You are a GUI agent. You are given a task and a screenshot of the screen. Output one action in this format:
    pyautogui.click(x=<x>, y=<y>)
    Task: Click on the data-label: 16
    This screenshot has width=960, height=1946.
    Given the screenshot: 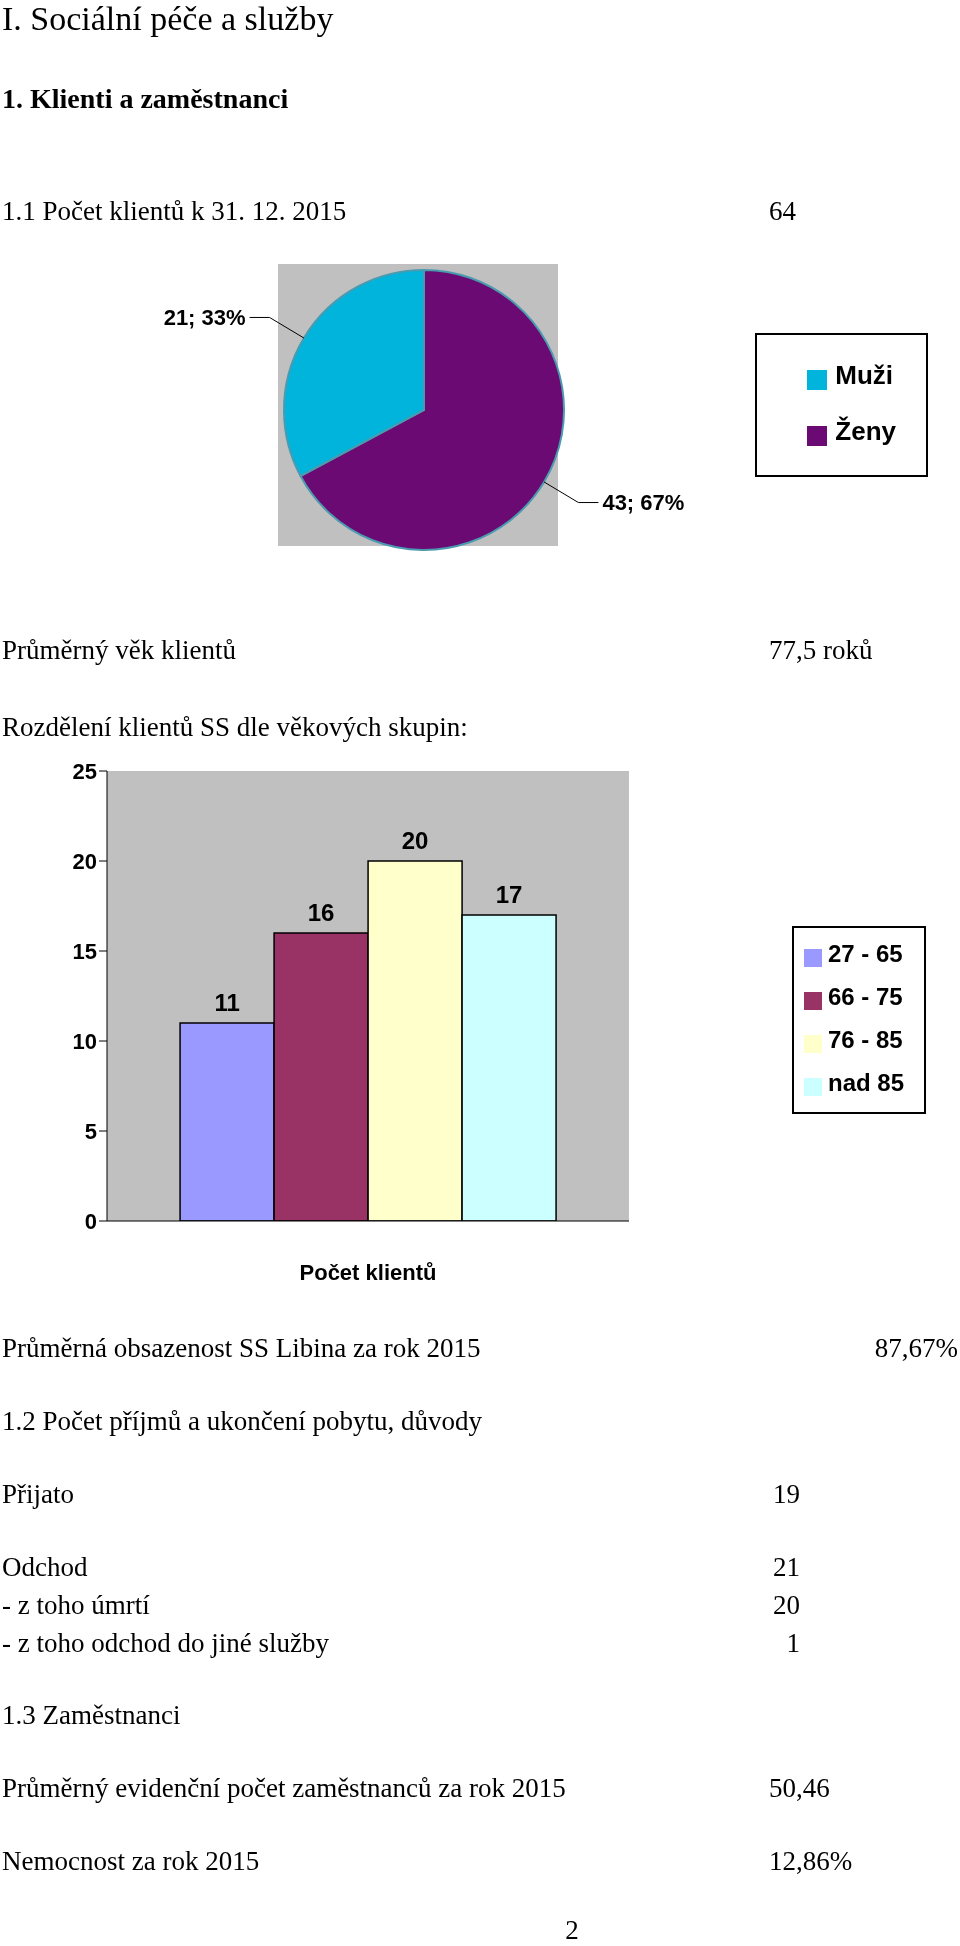 What is the action you would take?
    pyautogui.click(x=321, y=912)
    